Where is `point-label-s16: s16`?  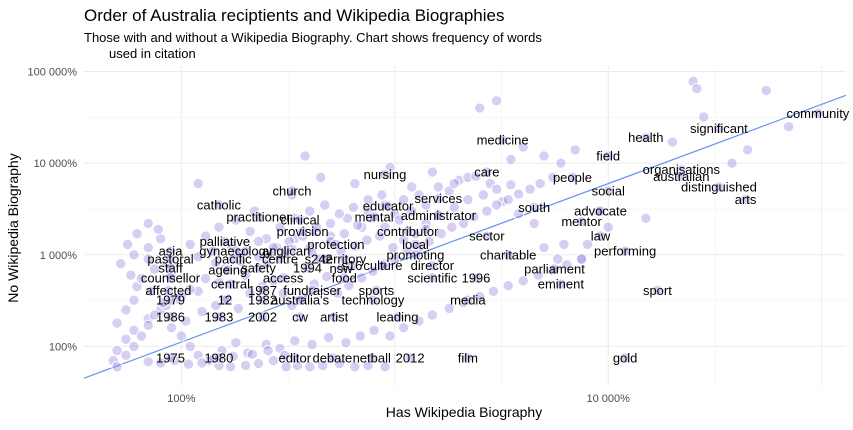 point-label-s16: s16 is located at coordinates (351, 265).